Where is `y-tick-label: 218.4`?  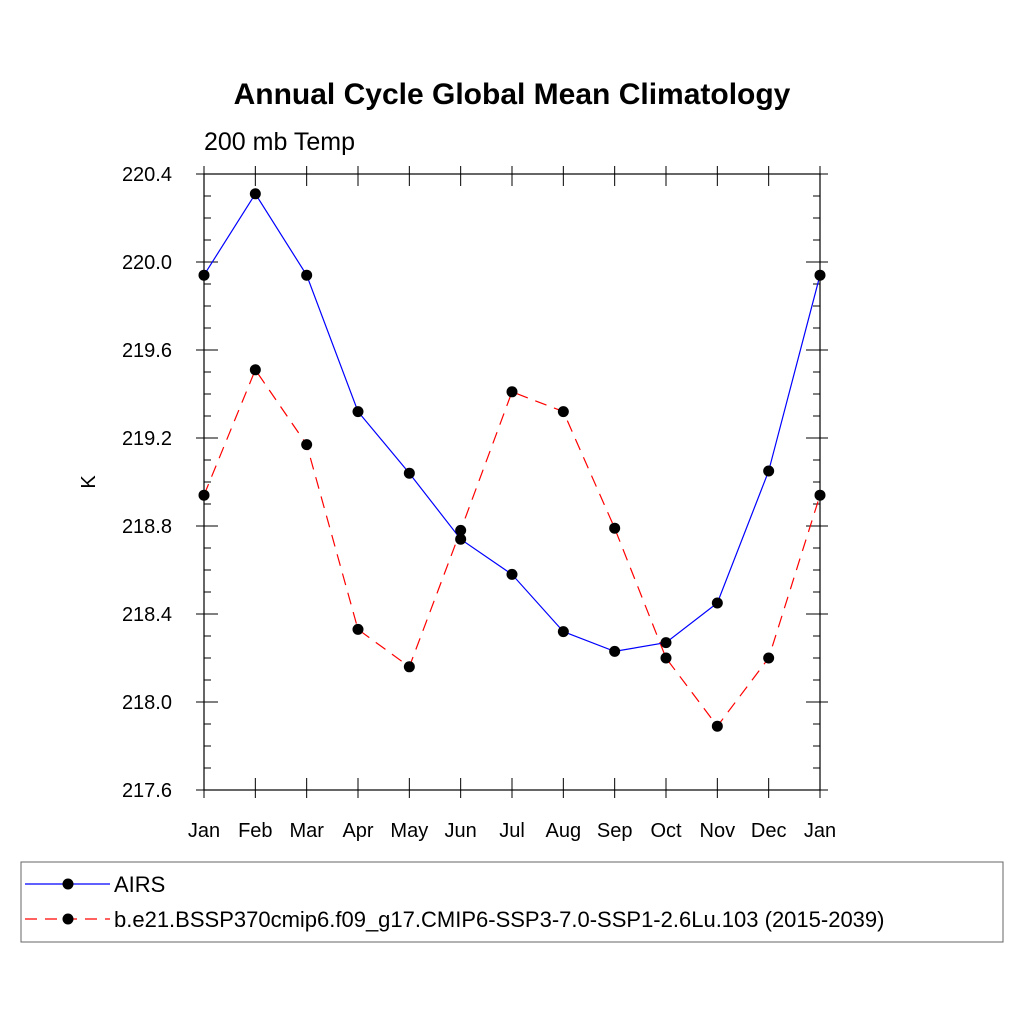 y-tick-label: 218.4 is located at coordinates (147, 615).